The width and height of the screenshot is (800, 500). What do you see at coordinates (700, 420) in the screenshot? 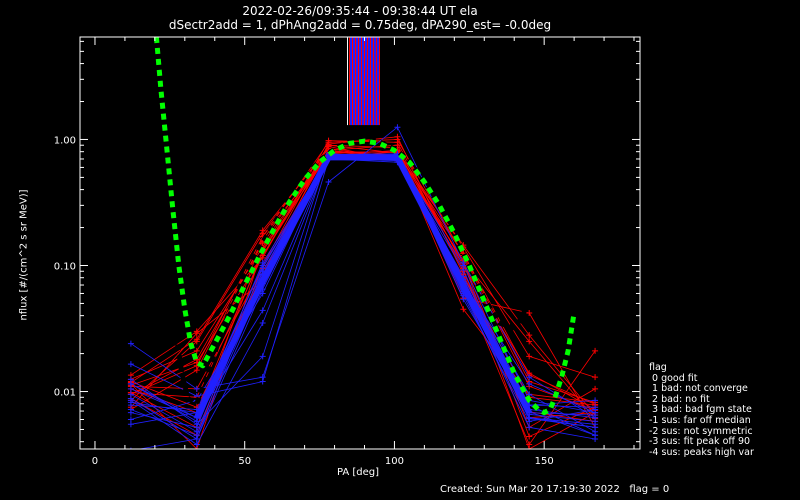
I see `legend-item: -1 sus: far off median` at bounding box center [700, 420].